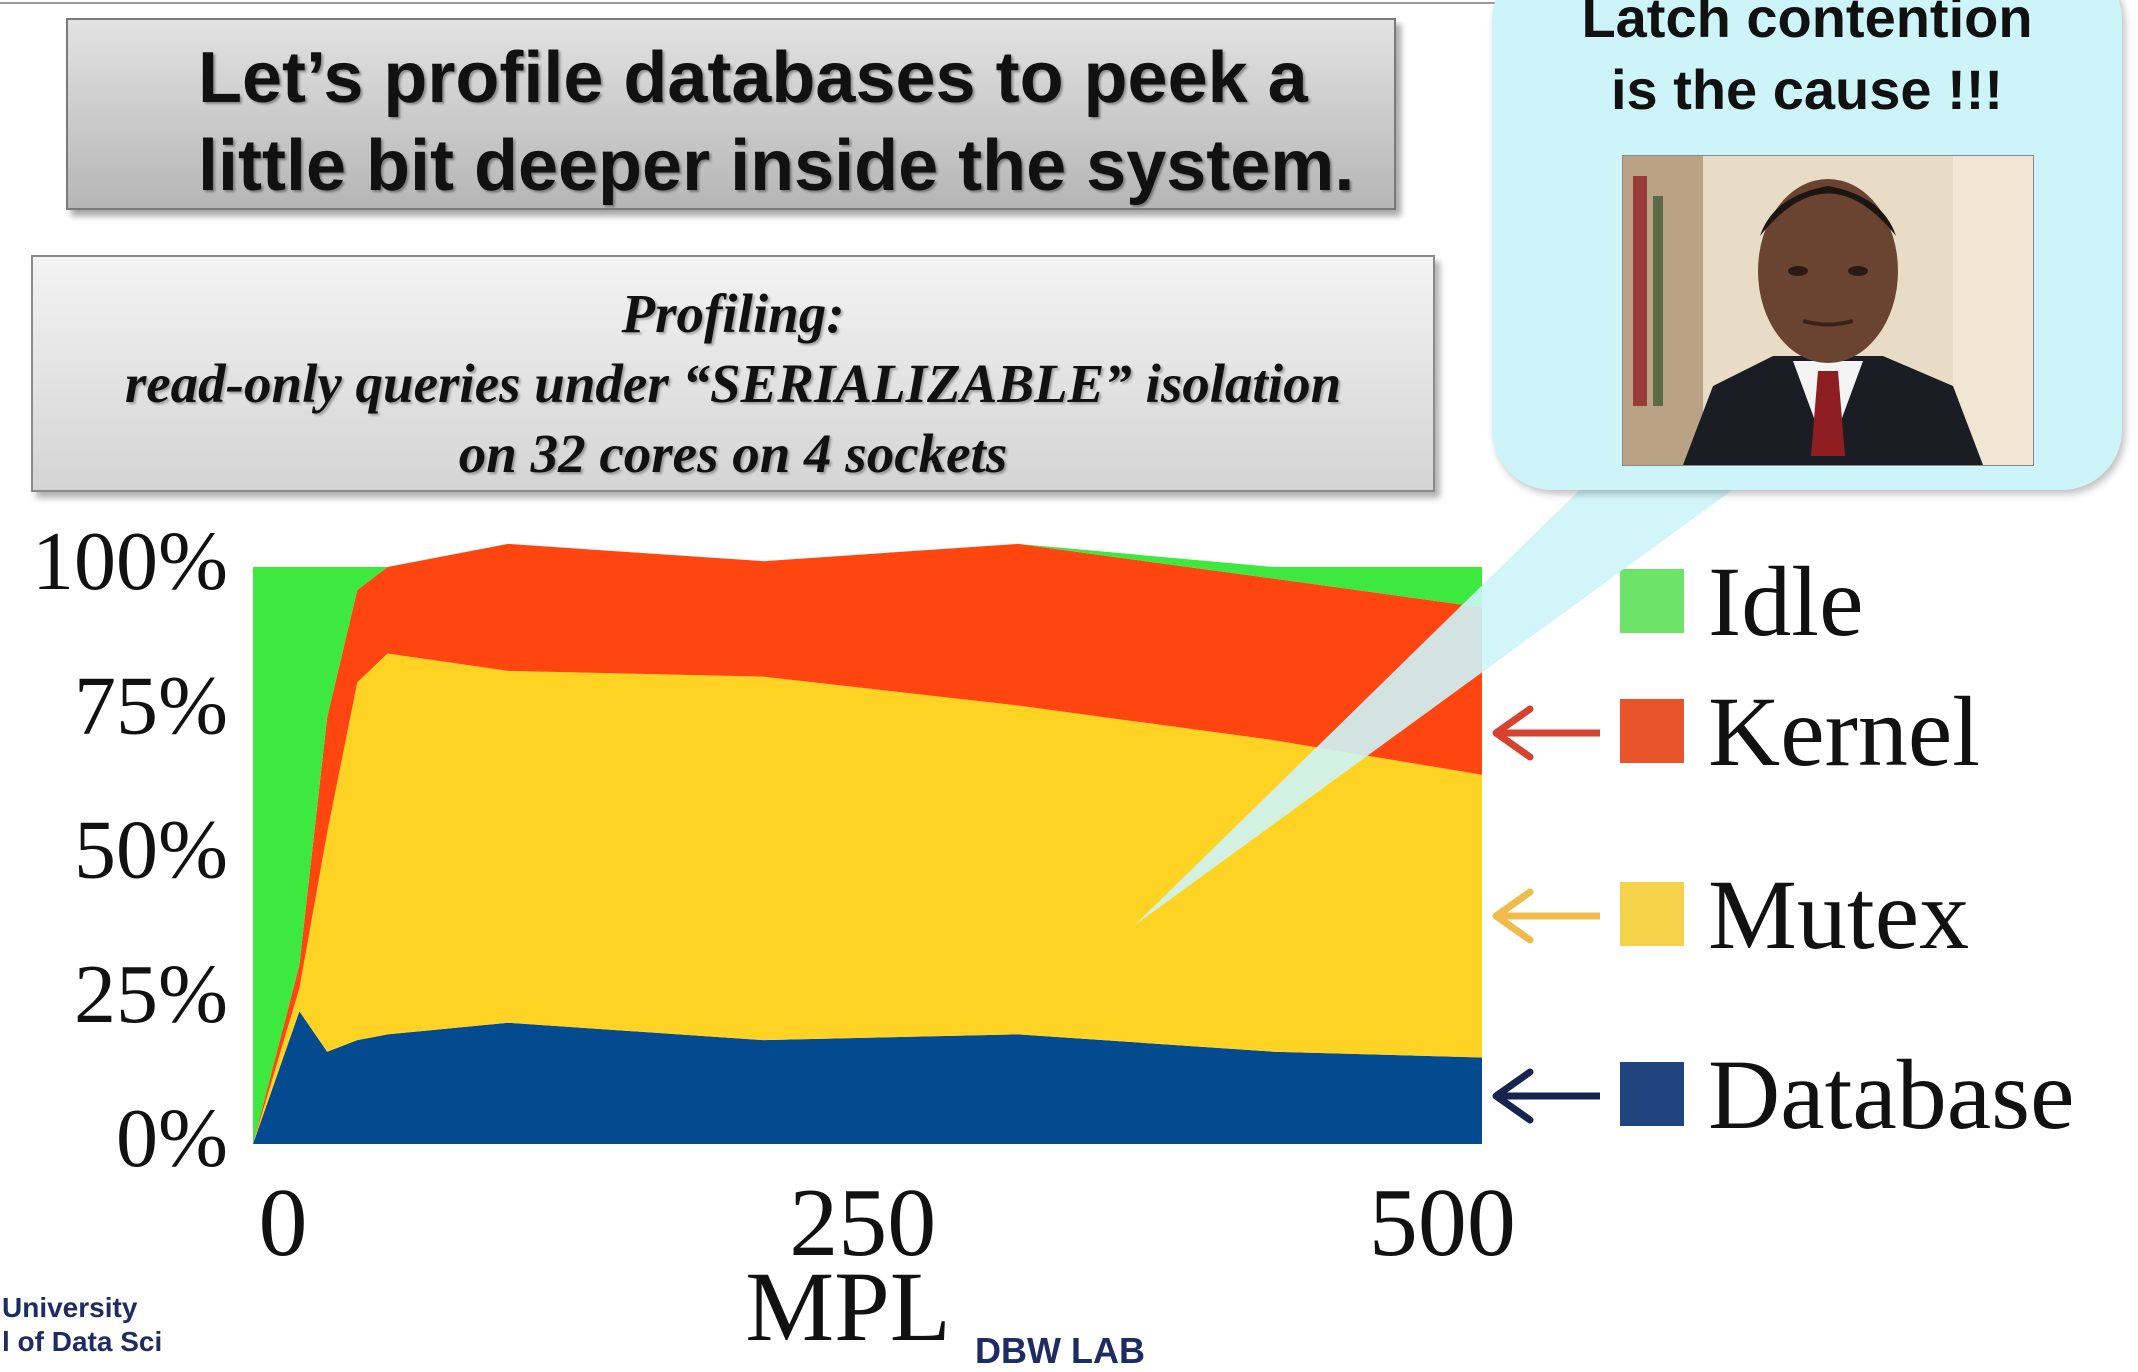 Image resolution: width=2138 pixels, height=1372 pixels. I want to click on portrait-photo, so click(1828, 310).